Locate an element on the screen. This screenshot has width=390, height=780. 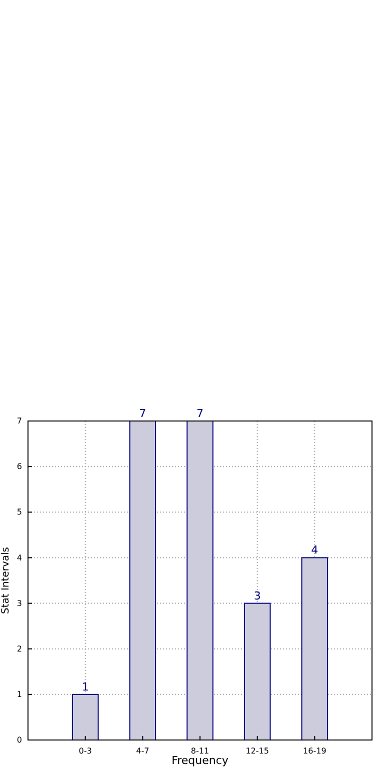
y-tick-label: 7 is located at coordinates (19, 421).